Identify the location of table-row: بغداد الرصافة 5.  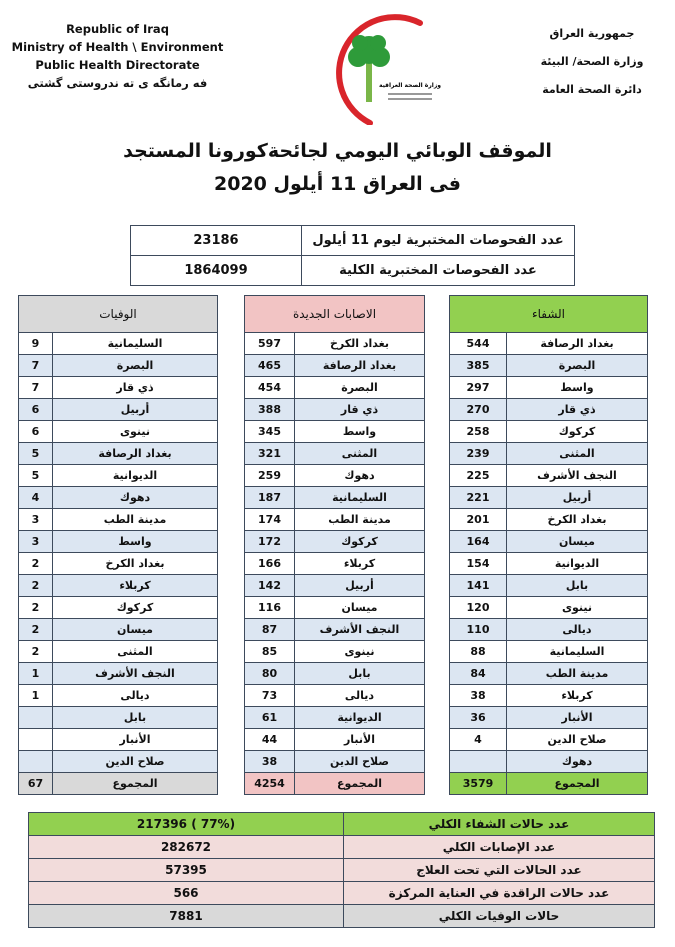
(118, 453).